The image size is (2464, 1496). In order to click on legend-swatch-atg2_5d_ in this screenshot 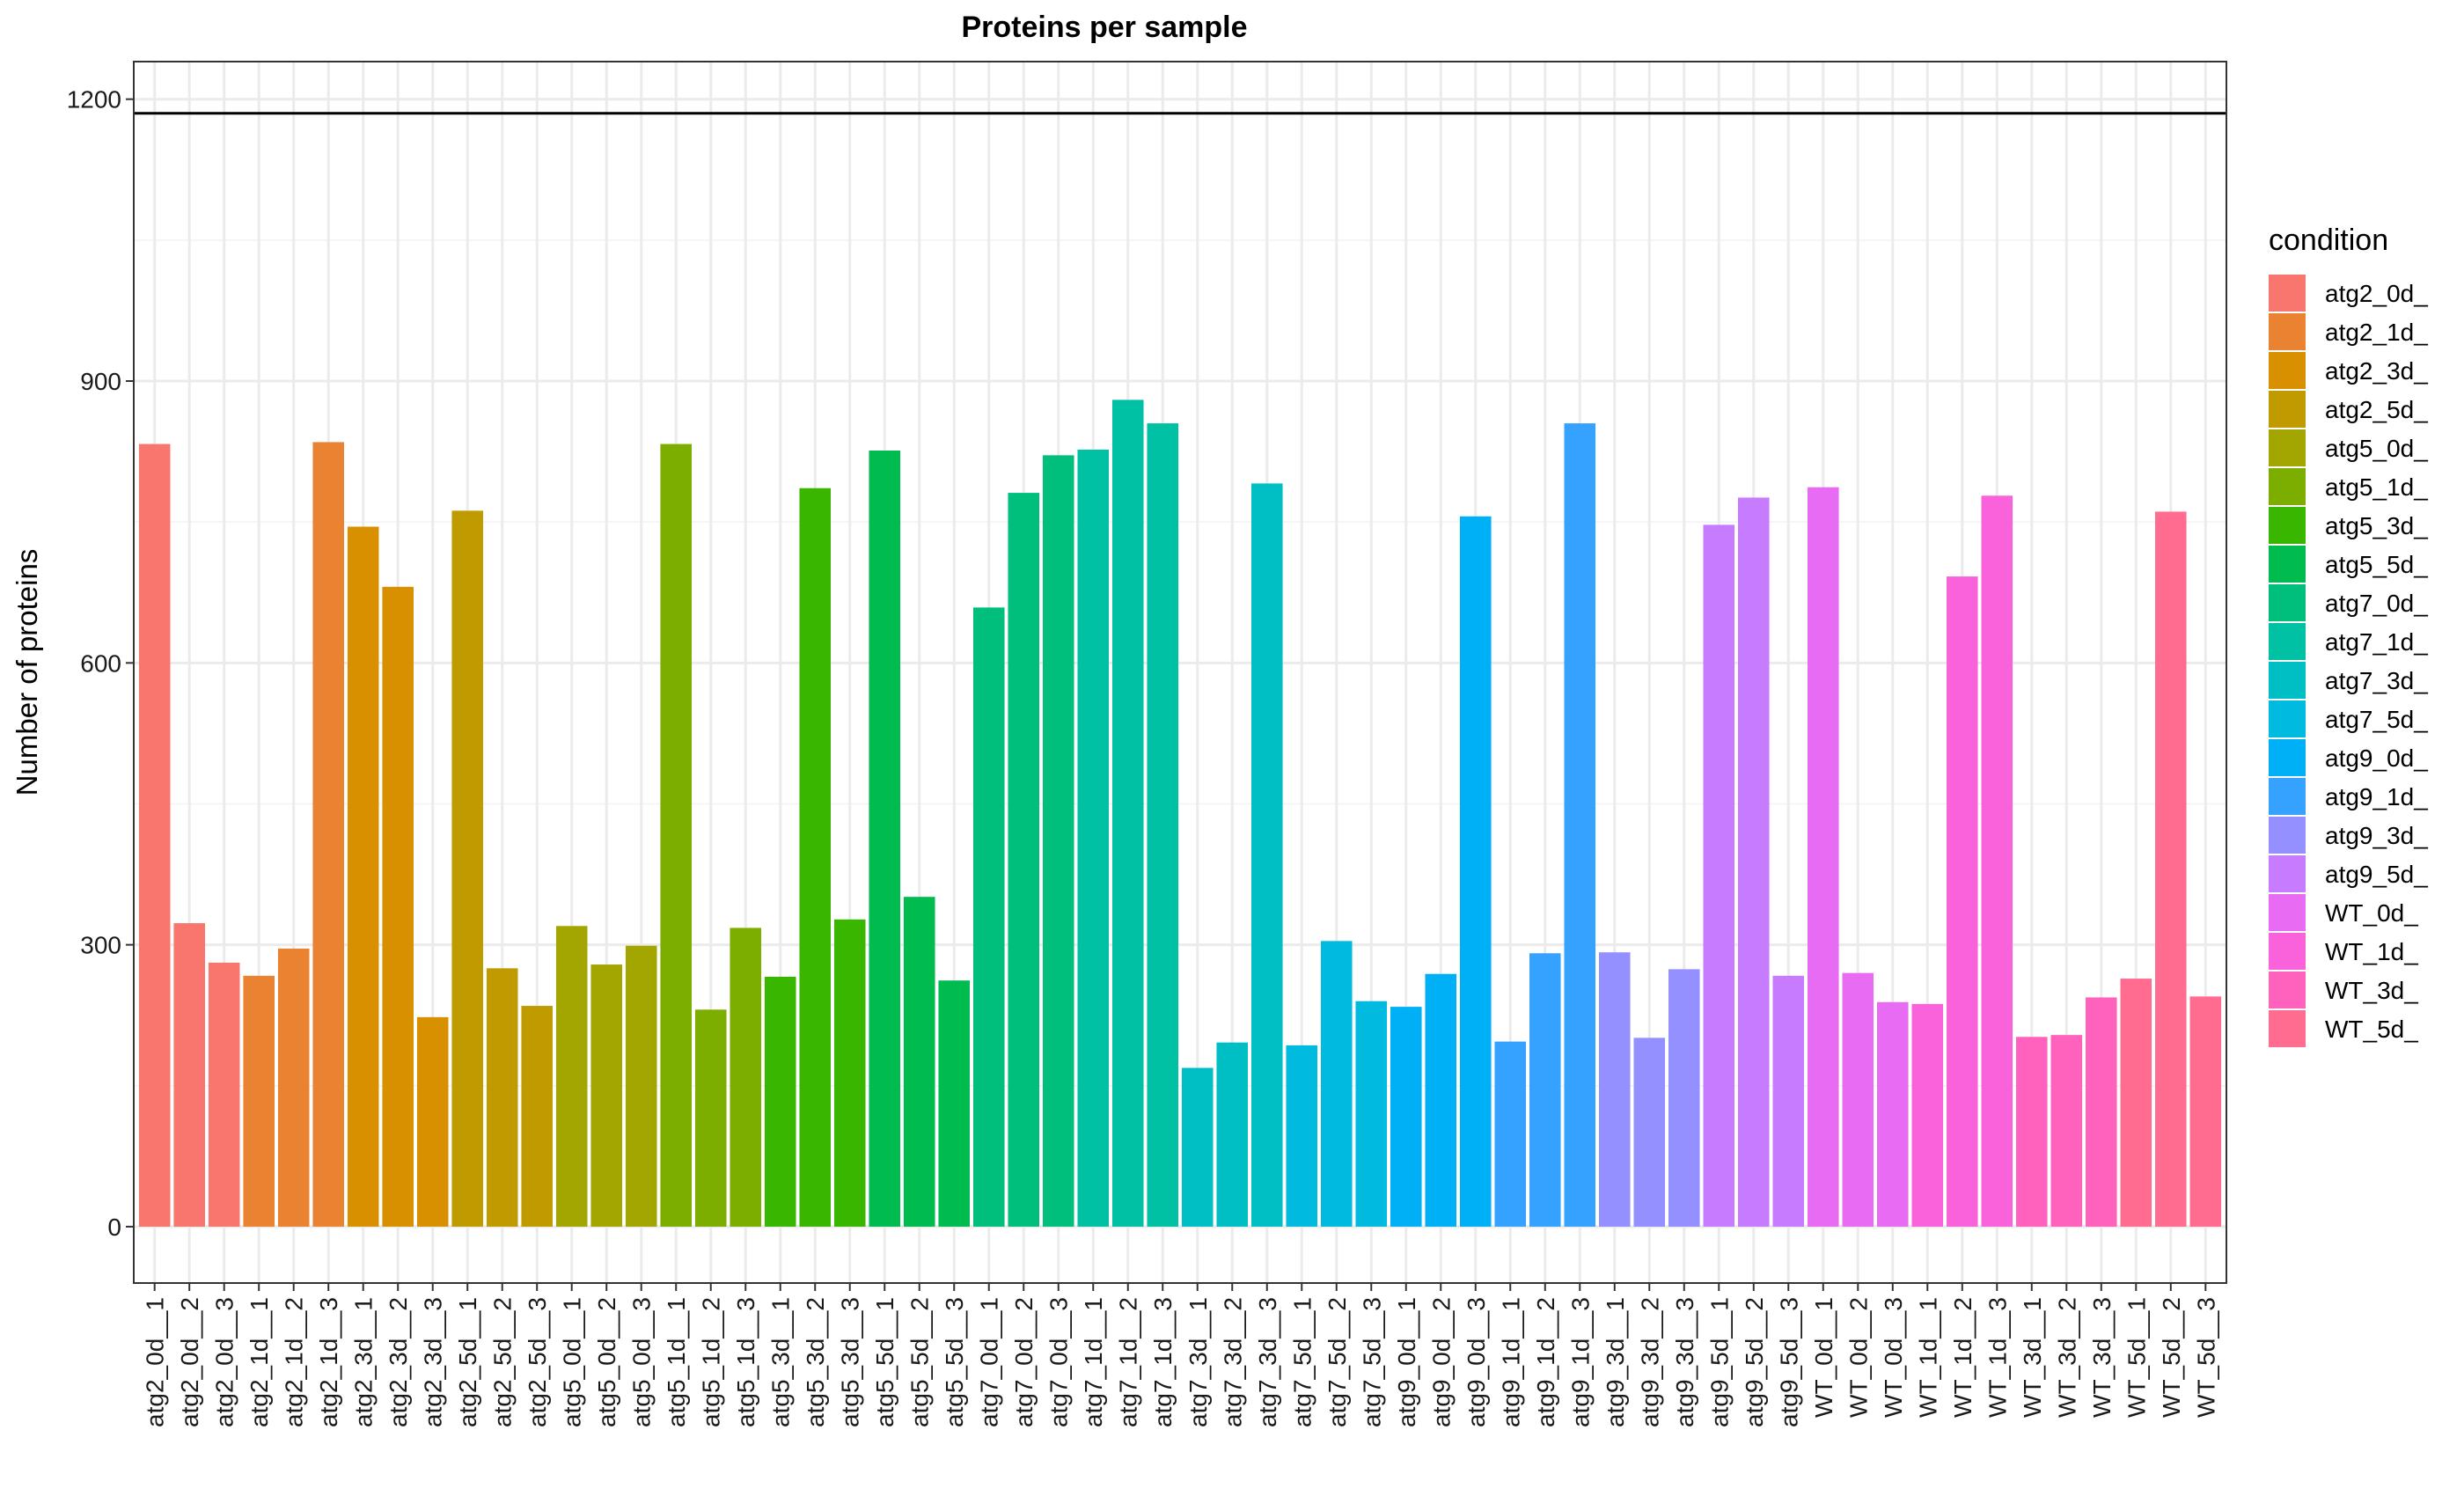, I will do `click(2288, 410)`.